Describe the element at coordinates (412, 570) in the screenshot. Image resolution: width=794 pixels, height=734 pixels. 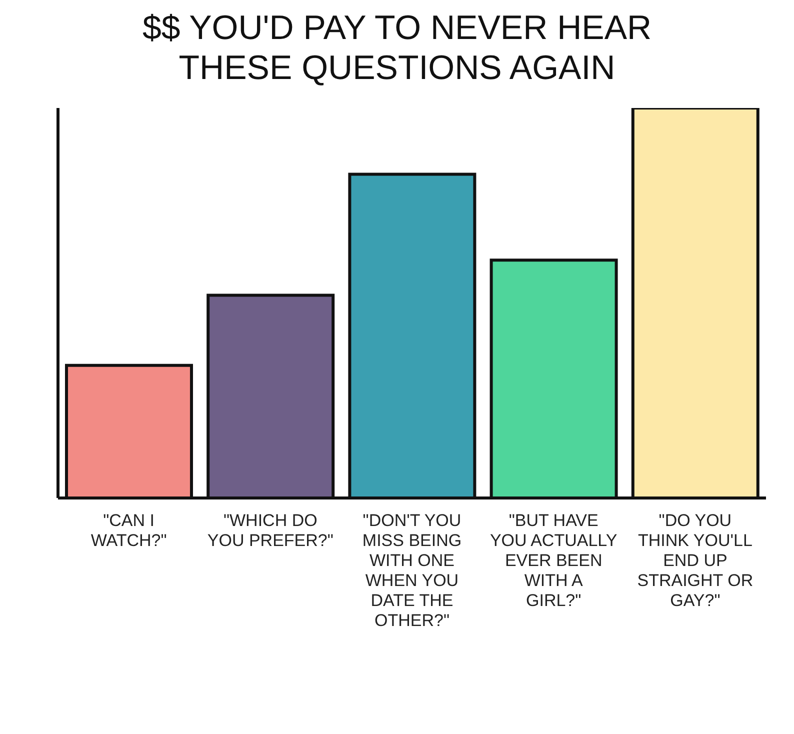
I see `x-tick-label: "DON'T YOU MISS BEING WITH ONE WHEN YOU DATE THE OTHER?"` at that location.